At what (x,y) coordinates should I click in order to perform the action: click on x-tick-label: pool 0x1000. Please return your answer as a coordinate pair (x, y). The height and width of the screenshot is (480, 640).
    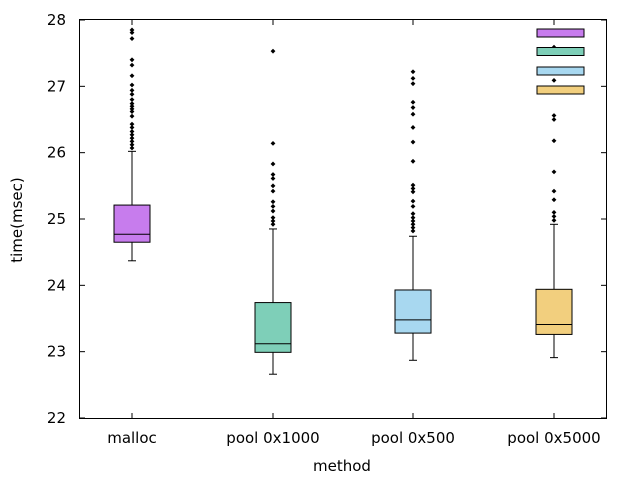
    Looking at the image, I should click on (272, 438).